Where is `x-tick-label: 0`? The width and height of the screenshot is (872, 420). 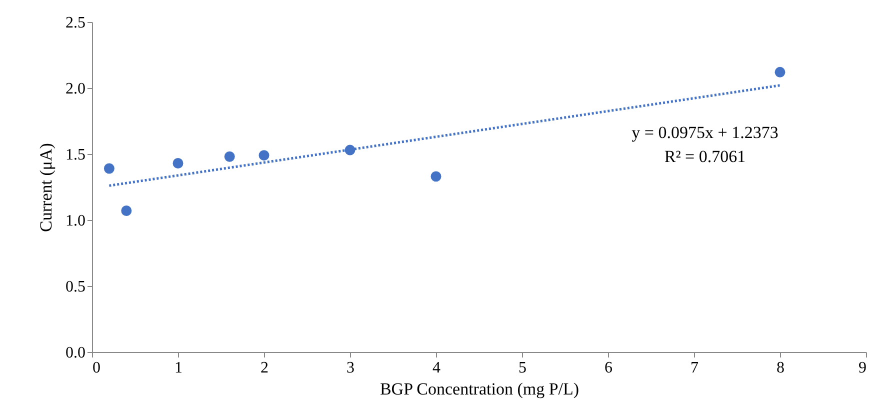
x-tick-label: 0 is located at coordinates (96, 368).